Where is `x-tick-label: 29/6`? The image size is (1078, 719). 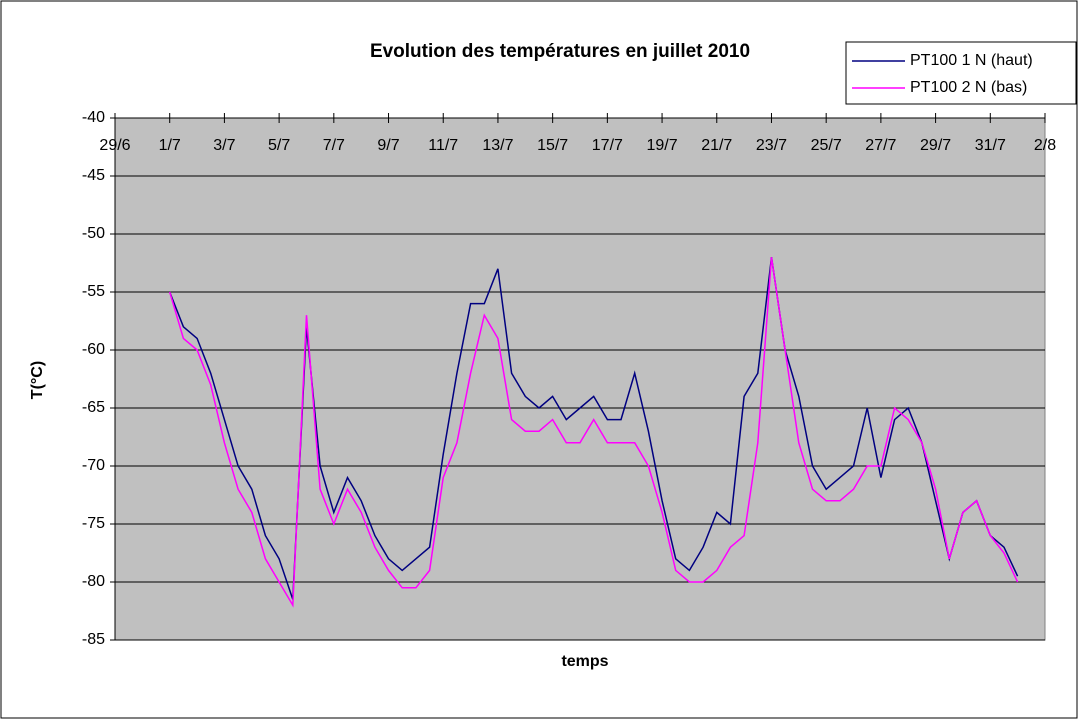 x-tick-label: 29/6 is located at coordinates (114, 145).